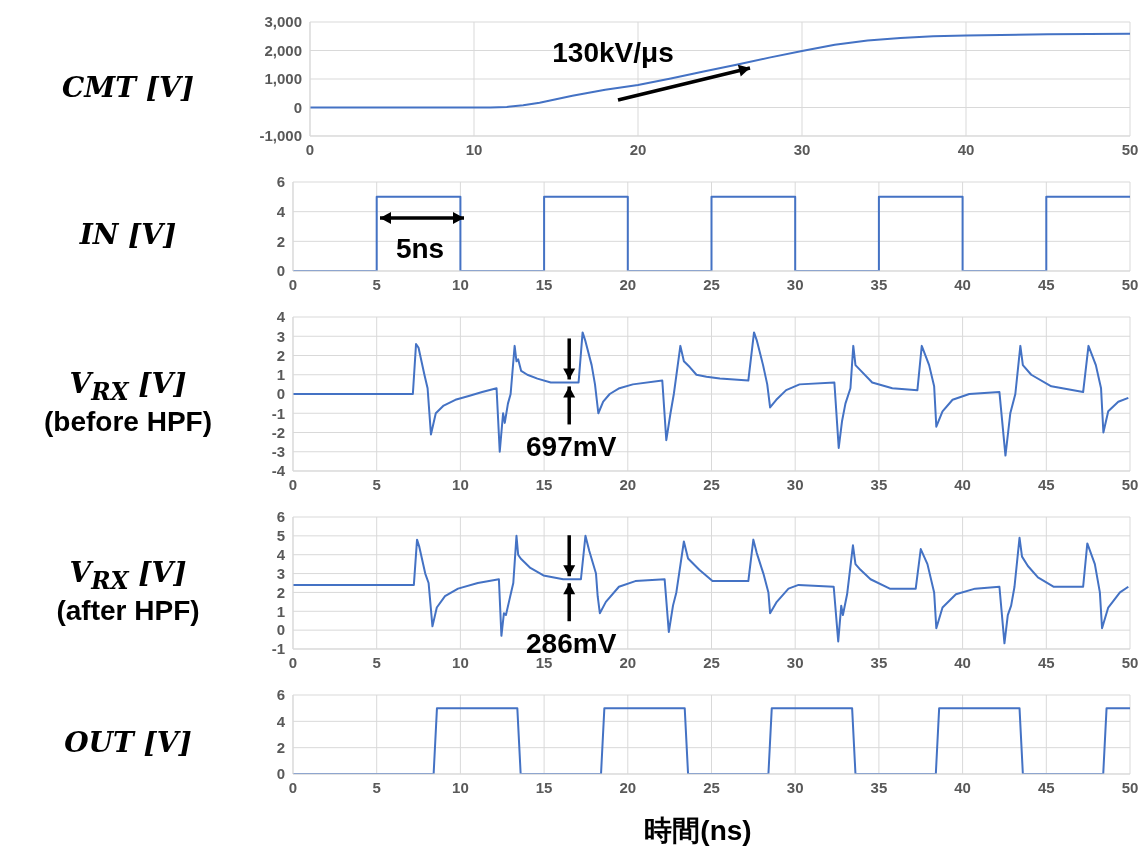 The width and height of the screenshot is (1148, 862). Describe the element at coordinates (613, 52) in the screenshot. I see `annotation: 130kV/μs` at that location.